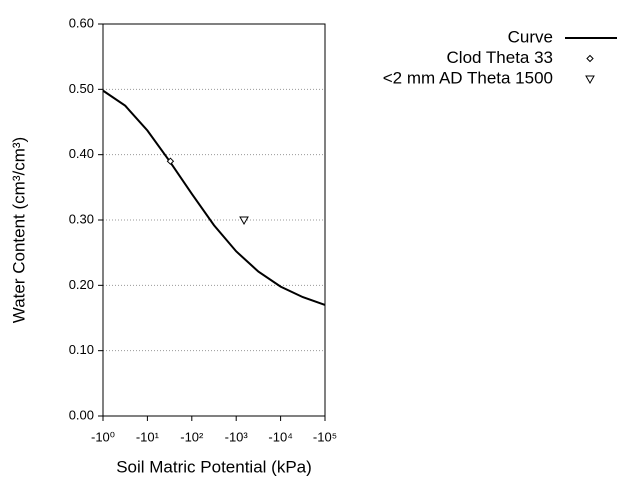 The width and height of the screenshot is (640, 480). I want to click on y-tick-label: 0.20, so click(81, 284).